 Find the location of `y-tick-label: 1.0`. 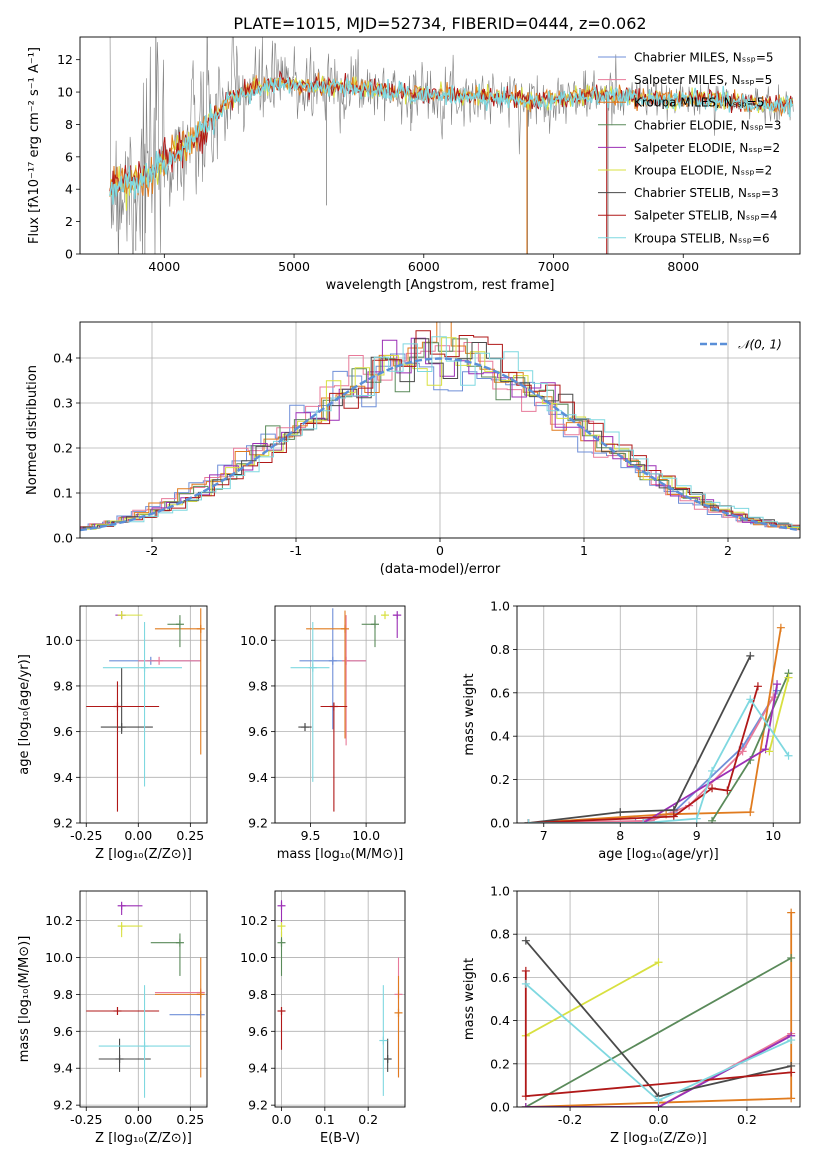

y-tick-label: 1.0 is located at coordinates (500, 606).